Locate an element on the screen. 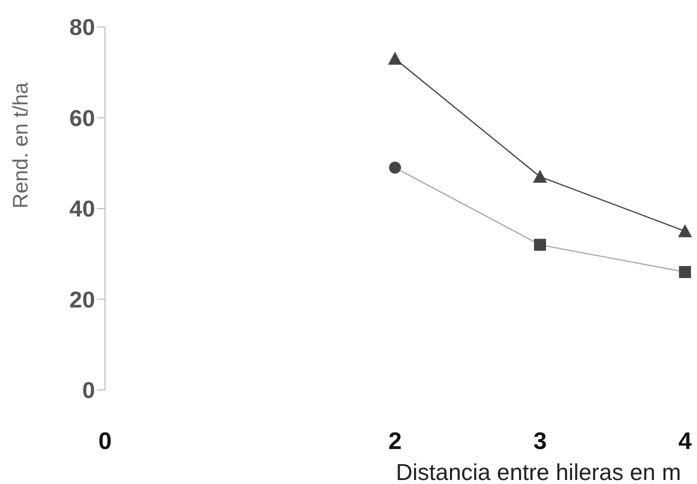  y-tick-label: 60 is located at coordinates (82, 117).